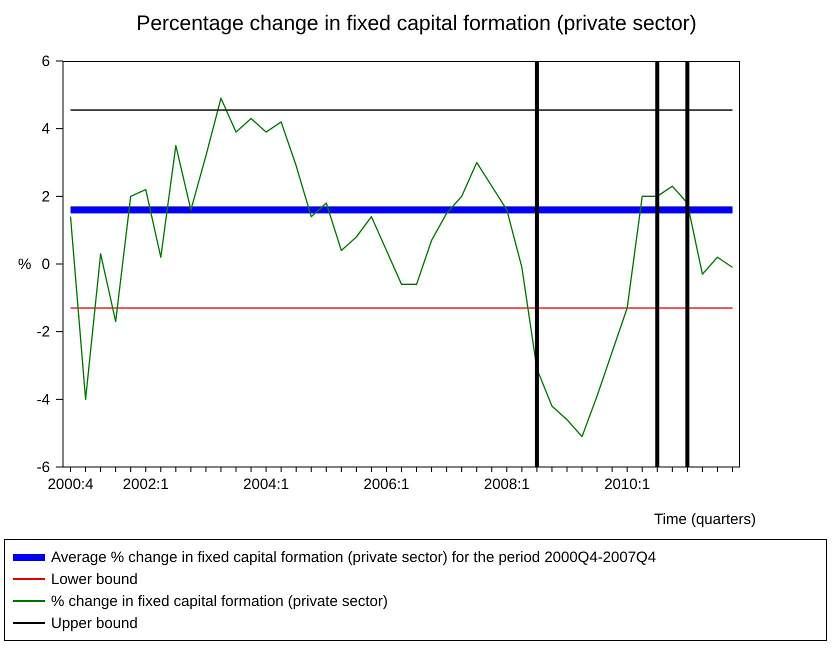 The height and width of the screenshot is (650, 833). I want to click on y-tick-label: 0, so click(46, 264).